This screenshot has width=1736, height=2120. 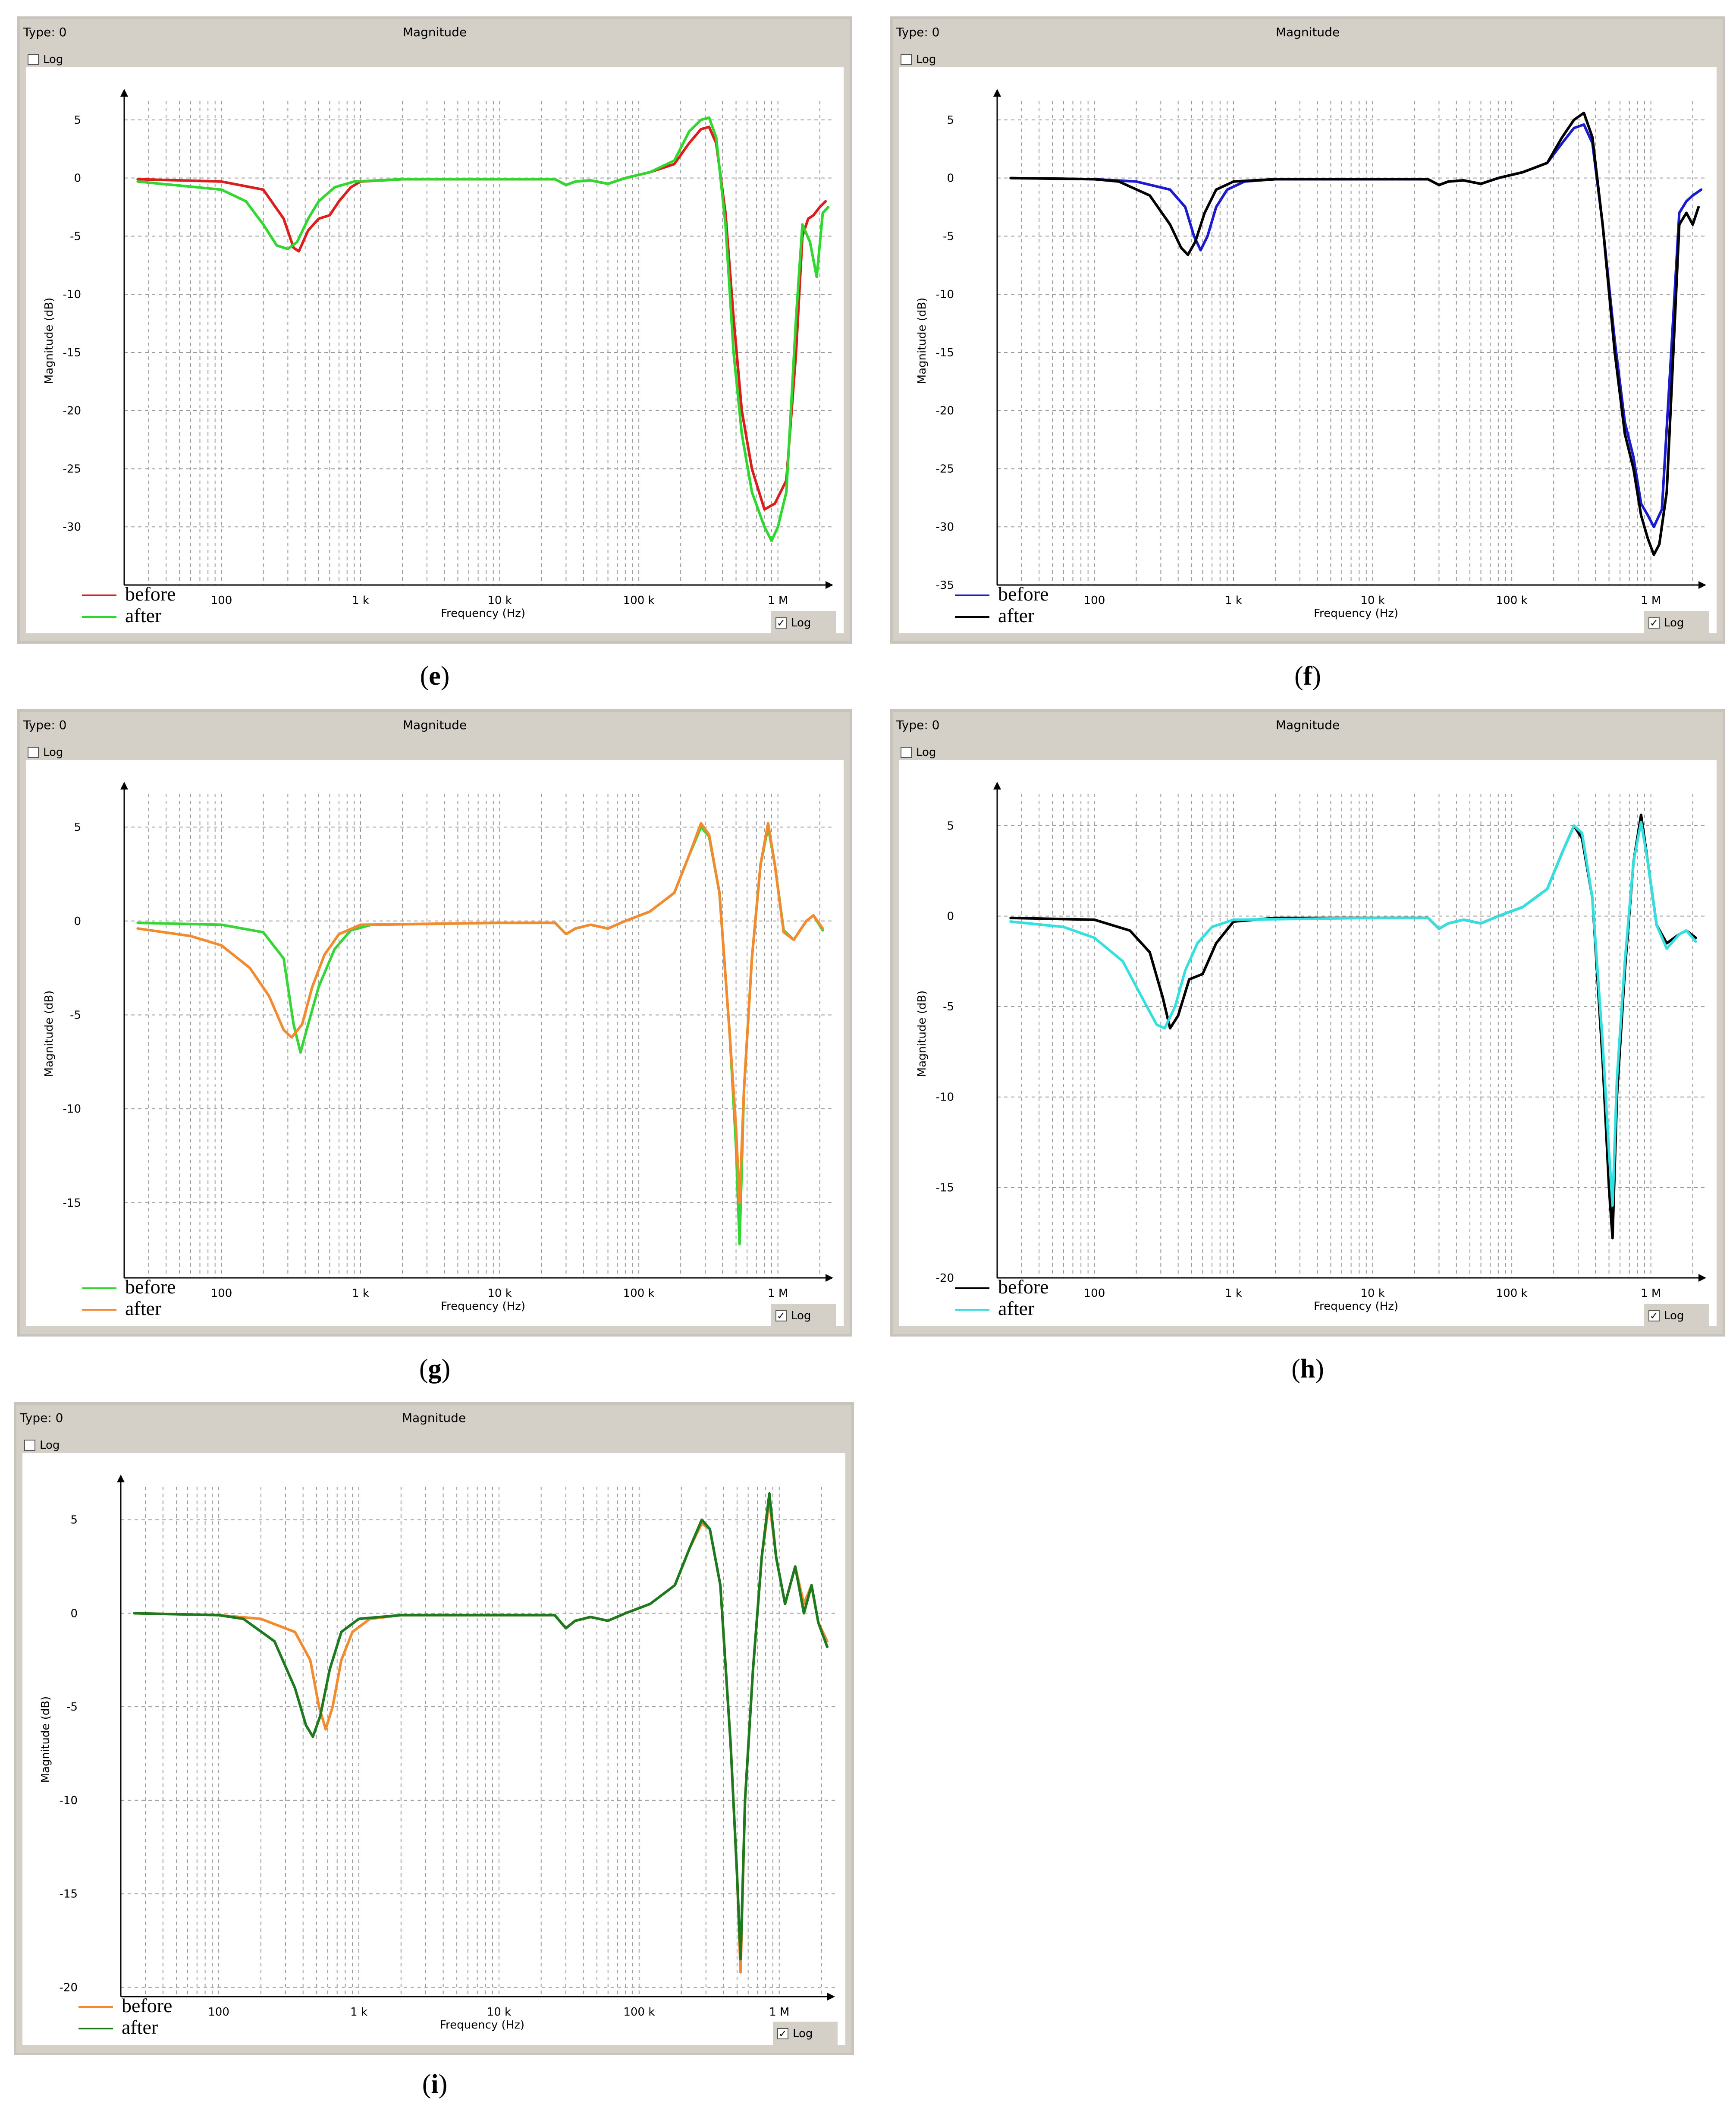 I want to click on caption-letter: h, so click(x=1307, y=1369).